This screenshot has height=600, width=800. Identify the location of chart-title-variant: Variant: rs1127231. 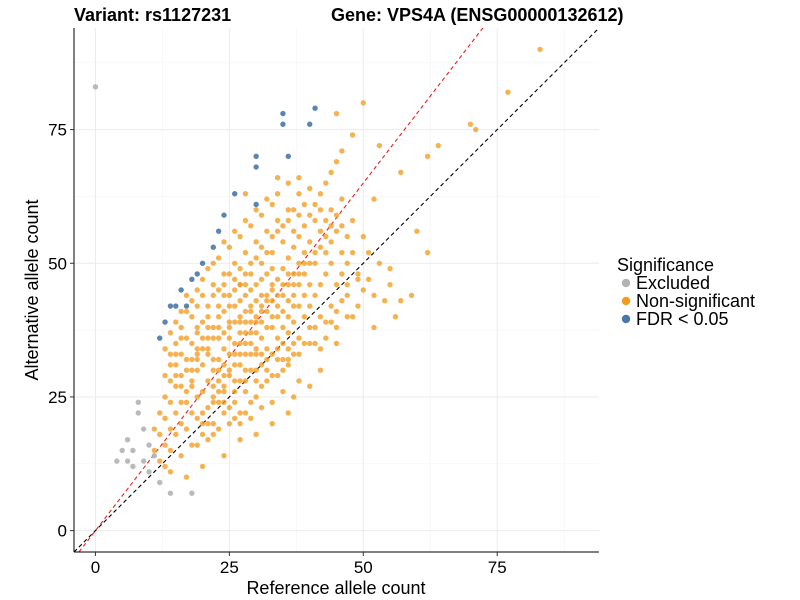
(152, 15).